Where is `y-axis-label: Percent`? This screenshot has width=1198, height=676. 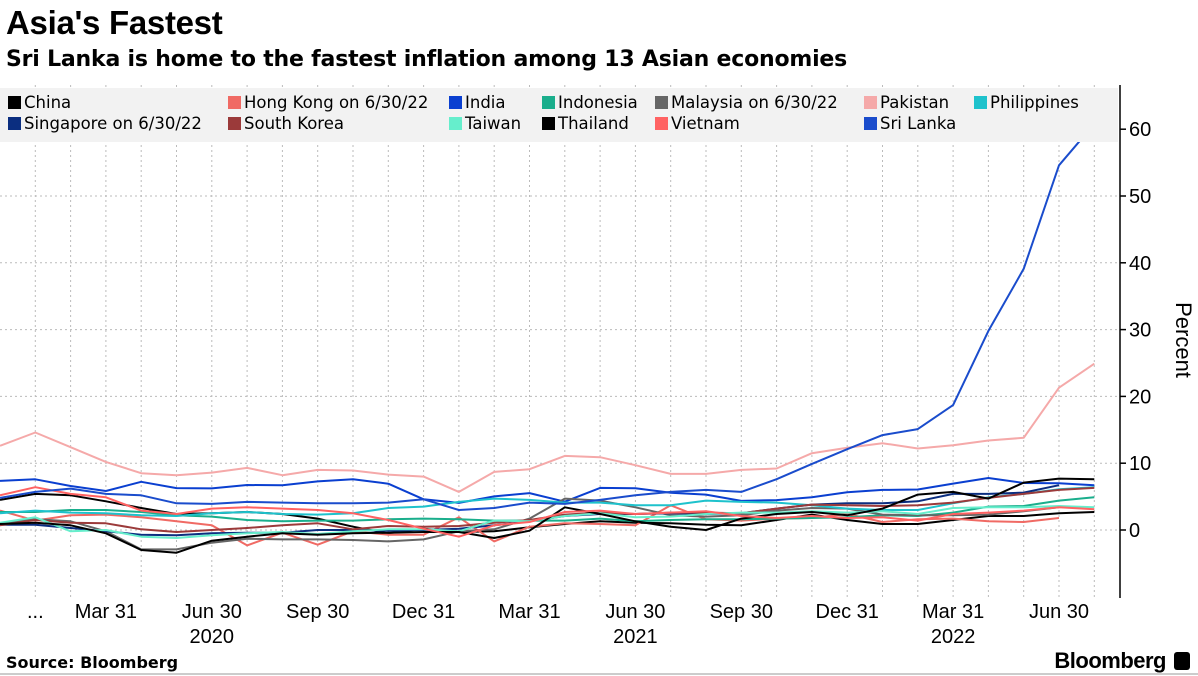
y-axis-label: Percent is located at coordinates (1183, 340).